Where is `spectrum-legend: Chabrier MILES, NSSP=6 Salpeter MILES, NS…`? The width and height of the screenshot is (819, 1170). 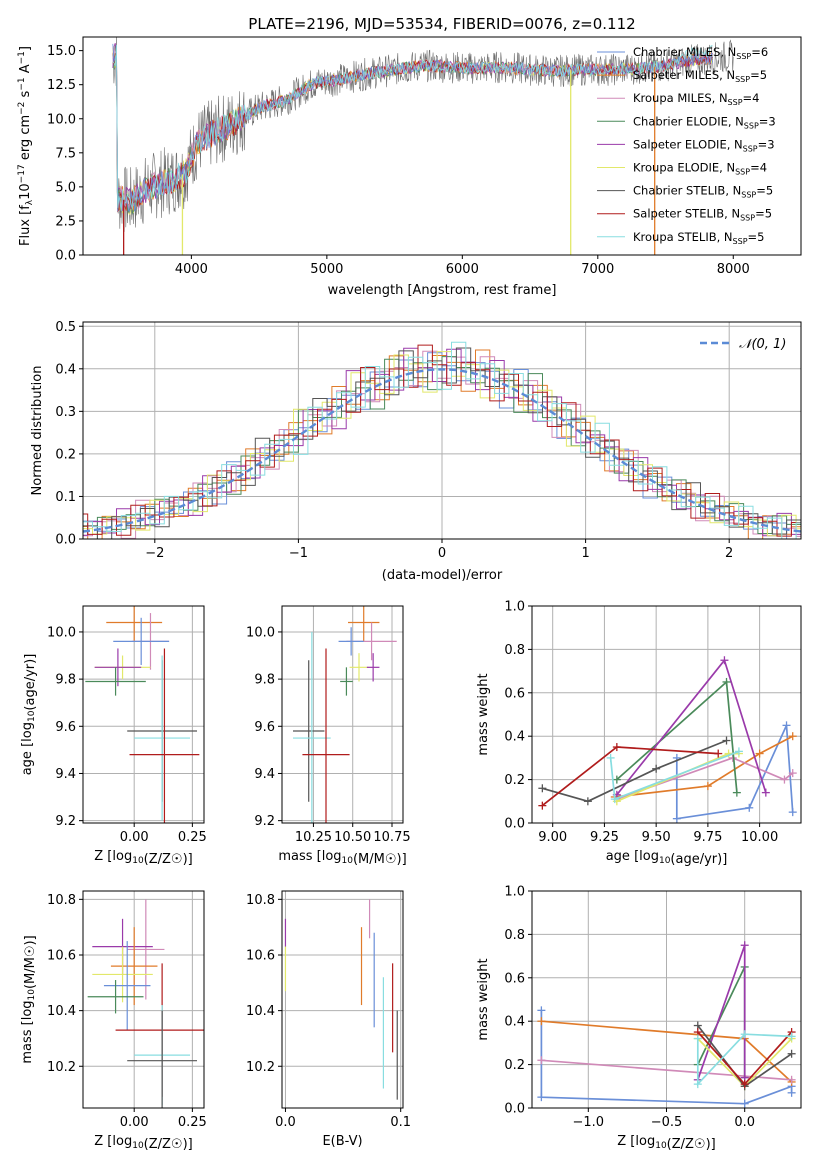 spectrum-legend: Chabrier MILES, NSSP=6 Salpeter MILES, NS… is located at coordinates (686, 145).